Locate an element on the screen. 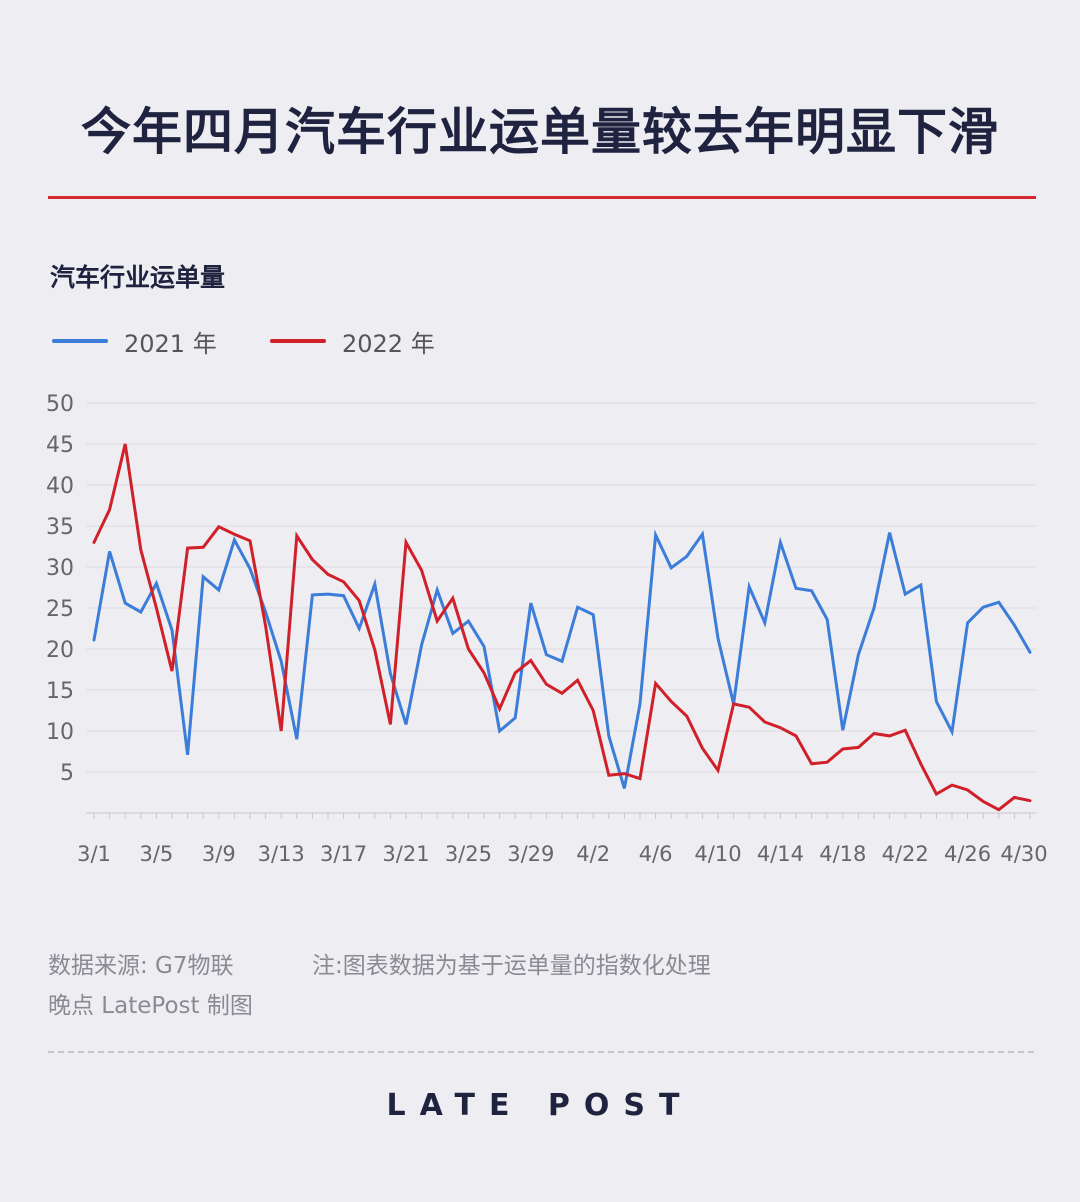  legend-swatch-2021 is located at coordinates (80, 341).